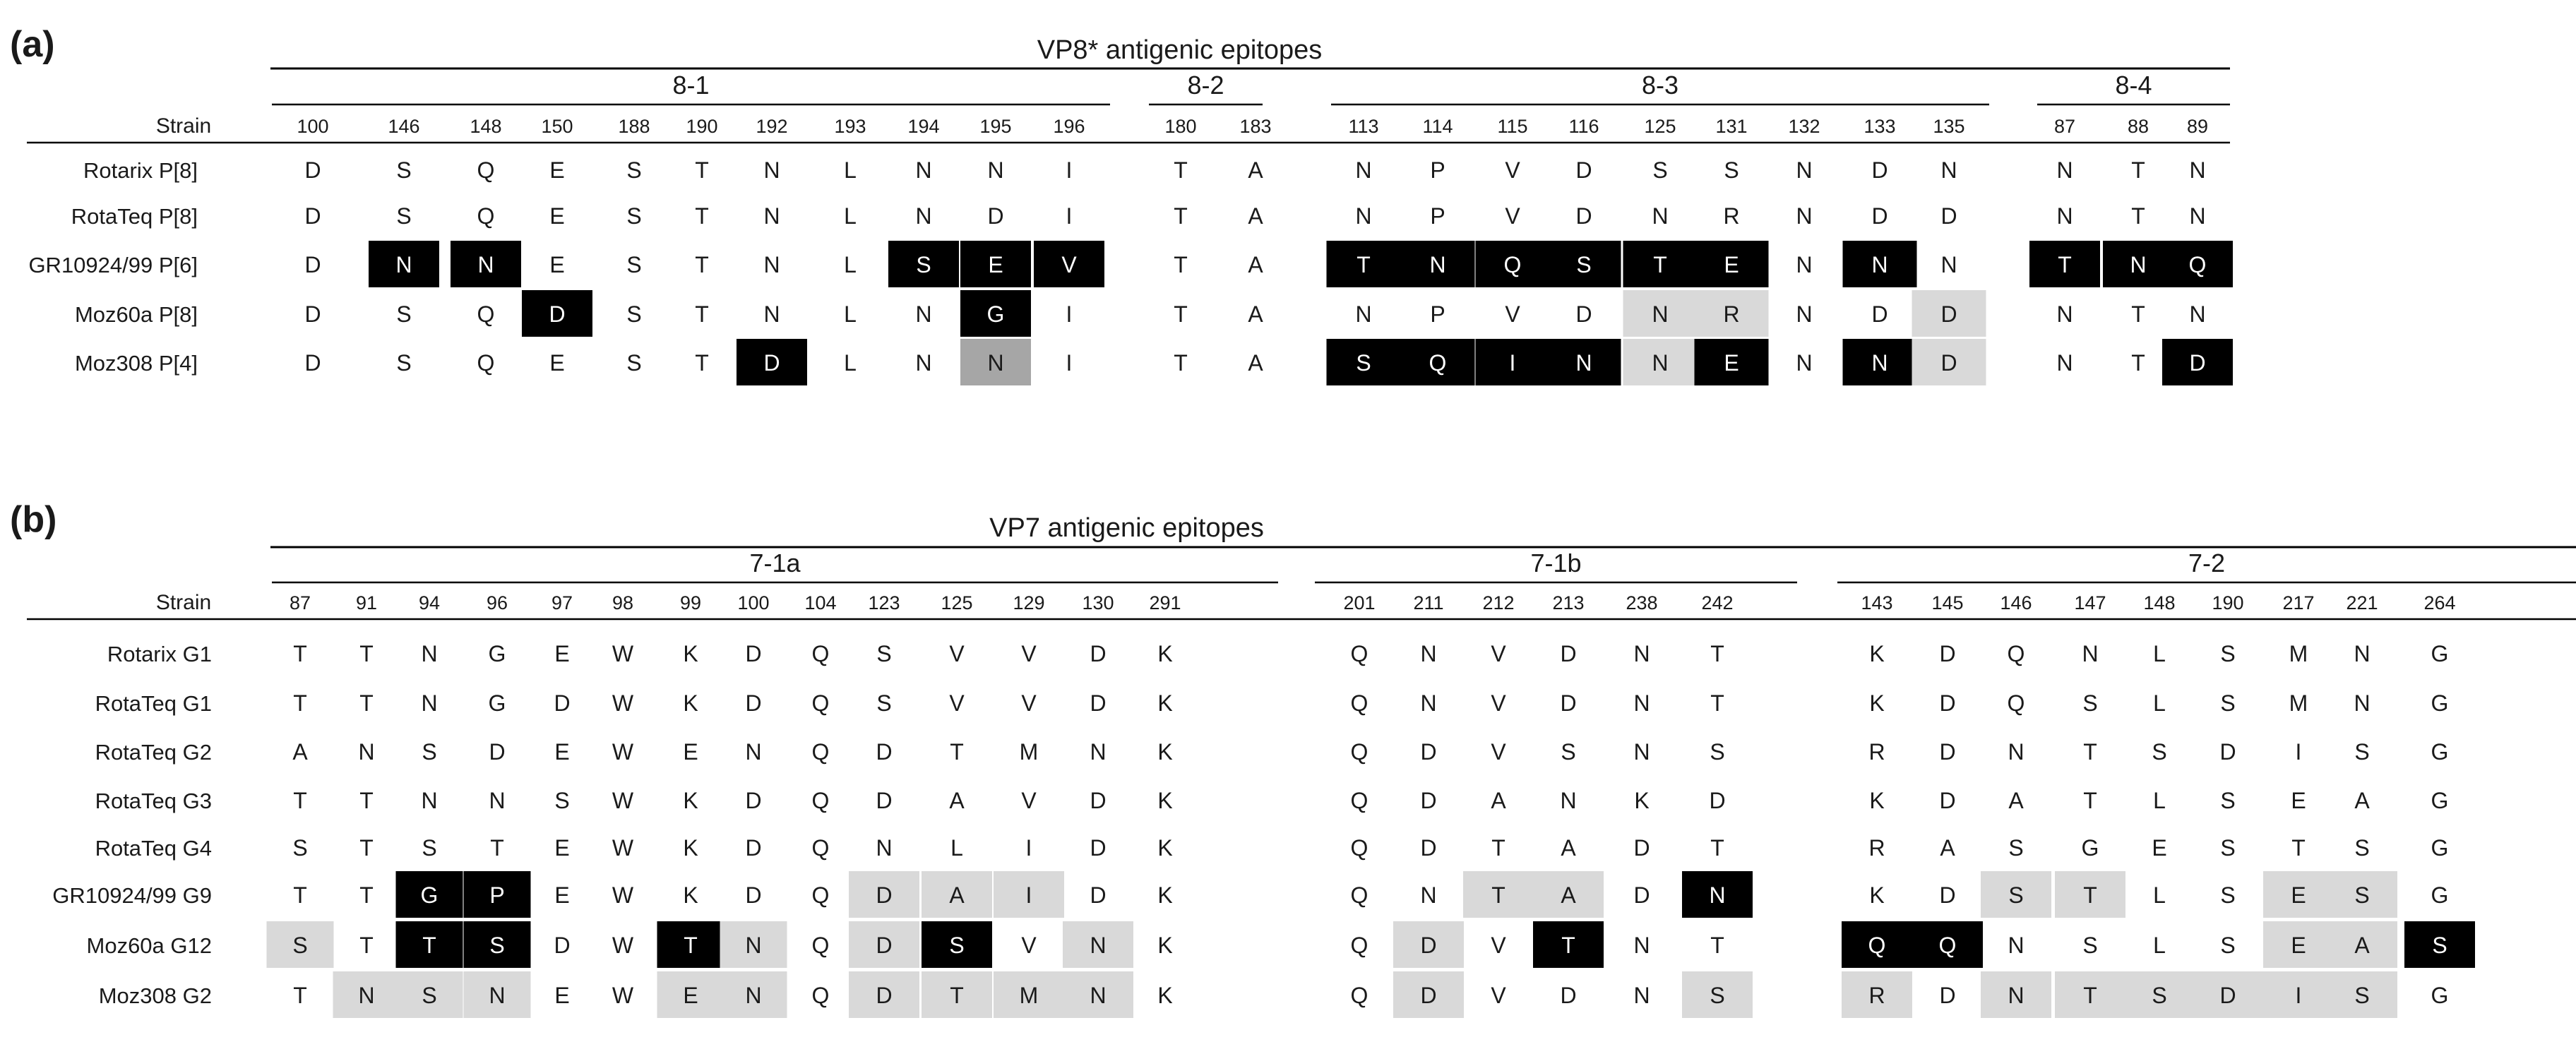 This screenshot has height=1054, width=2576. Describe the element at coordinates (771, 126) in the screenshot. I see `residue-position-label: 192` at that location.